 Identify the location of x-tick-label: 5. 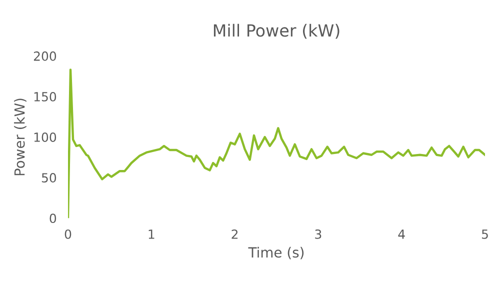
(485, 234).